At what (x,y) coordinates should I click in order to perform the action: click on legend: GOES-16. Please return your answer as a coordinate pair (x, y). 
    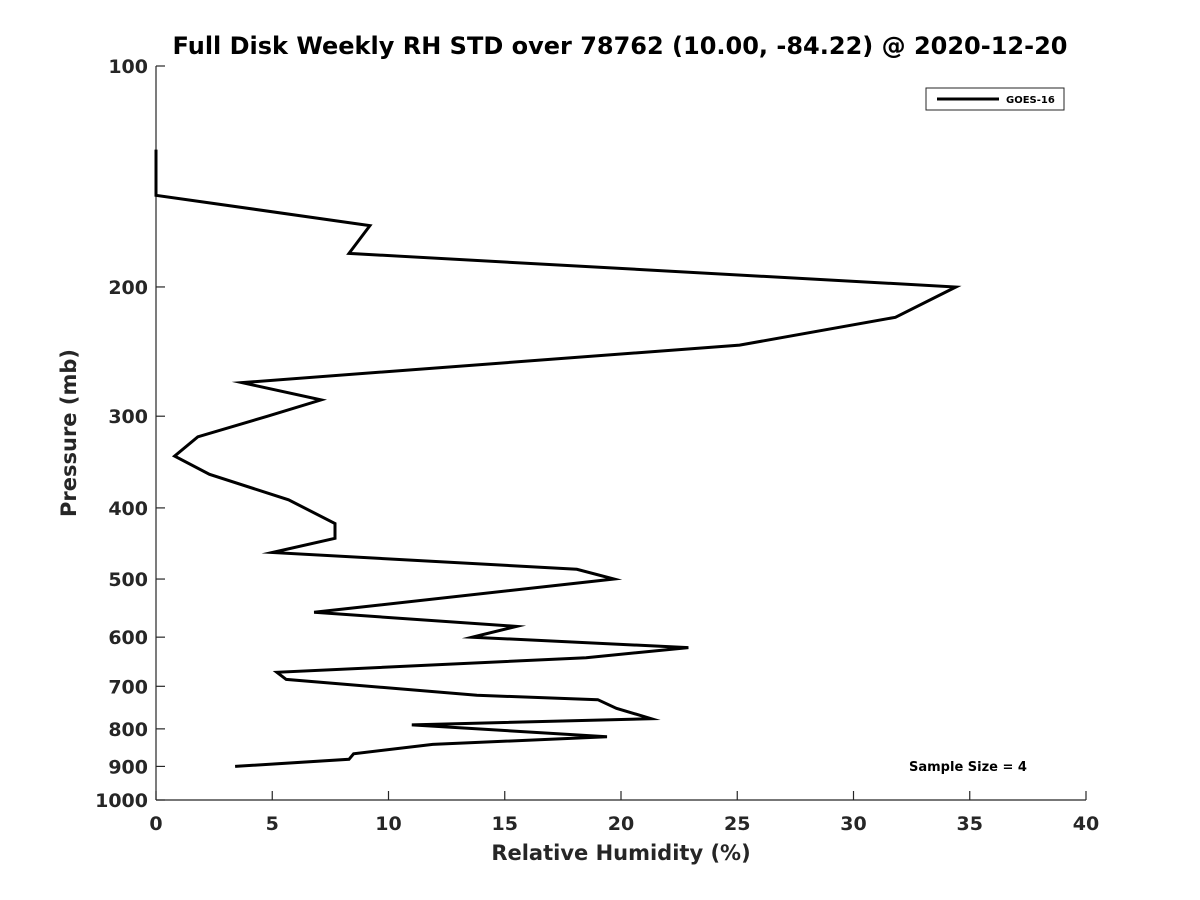
    Looking at the image, I should click on (995, 99).